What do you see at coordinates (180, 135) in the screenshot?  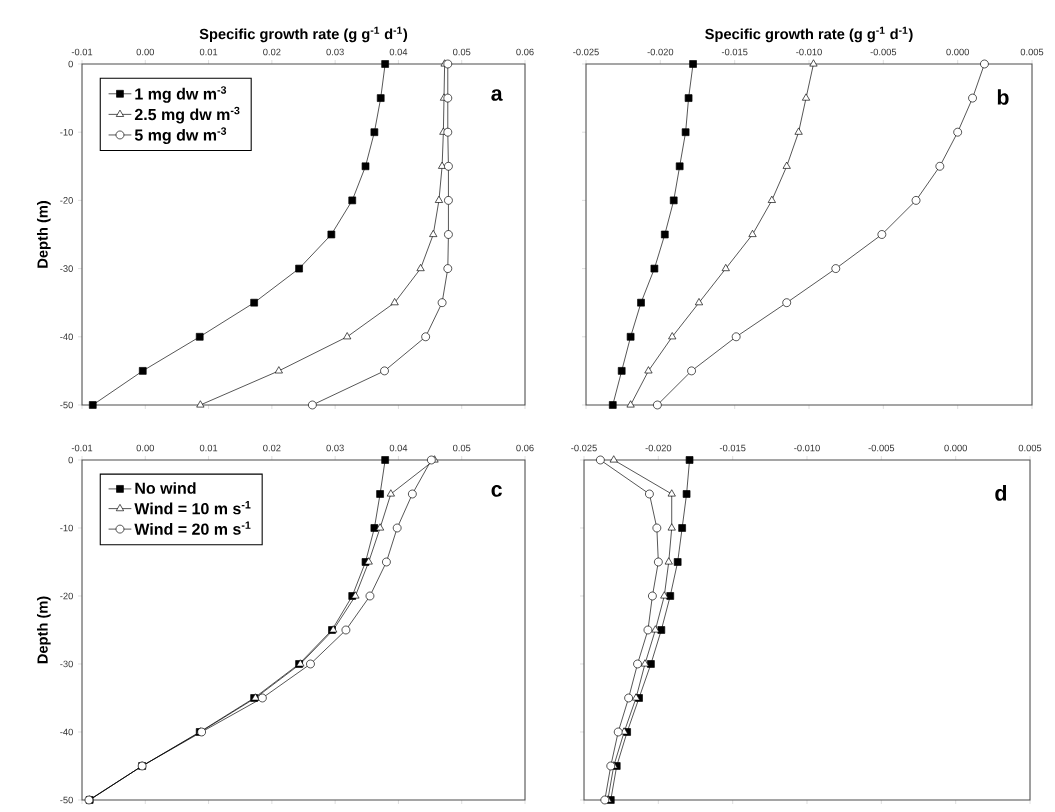 I see `legend-label: 5 mg dw m$^{-3}$` at bounding box center [180, 135].